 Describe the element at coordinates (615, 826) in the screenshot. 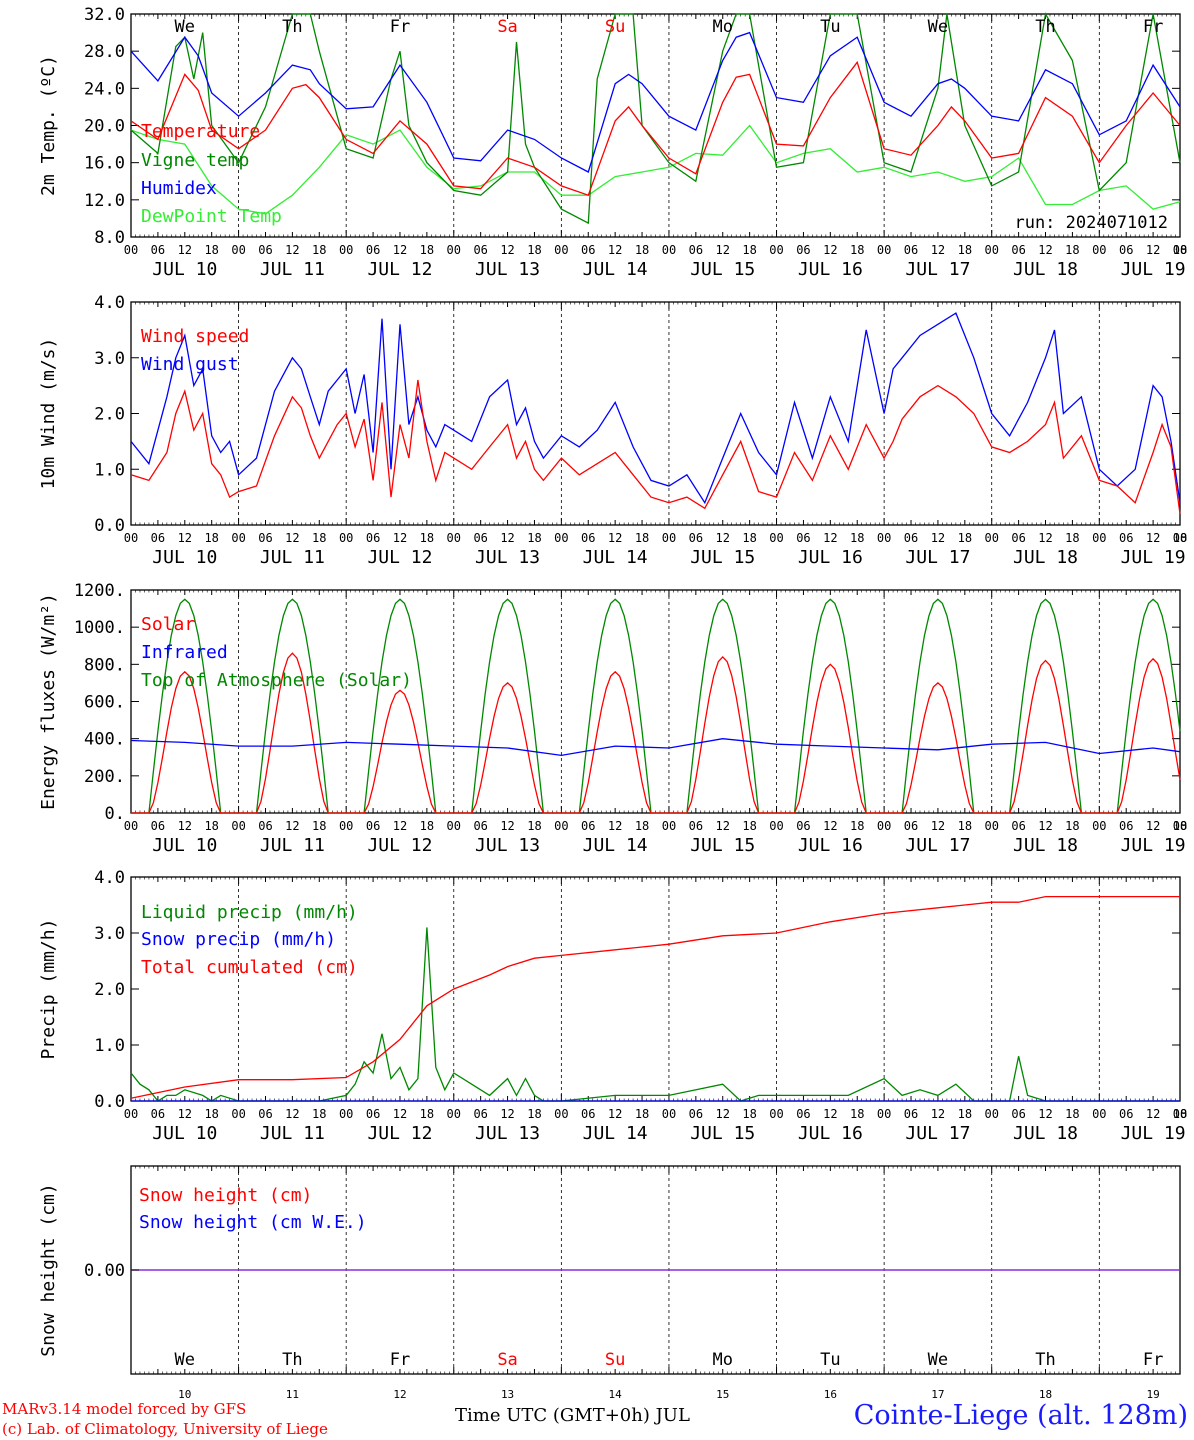

I see `hour-label-2-108: 12` at that location.